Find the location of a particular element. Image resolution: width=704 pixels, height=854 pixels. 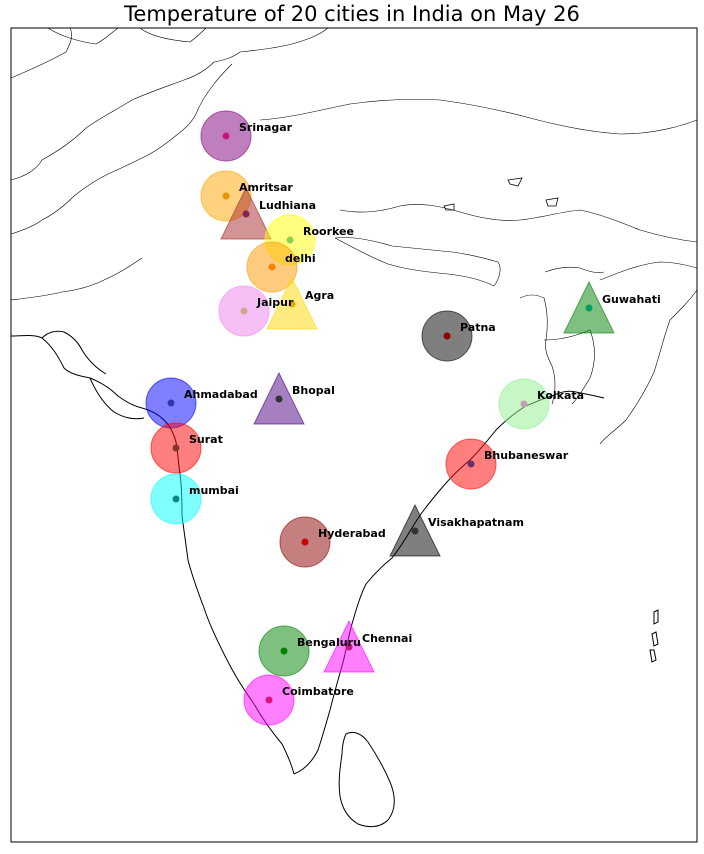

ahmadabad-label: Ahmadabad is located at coordinates (221, 394).